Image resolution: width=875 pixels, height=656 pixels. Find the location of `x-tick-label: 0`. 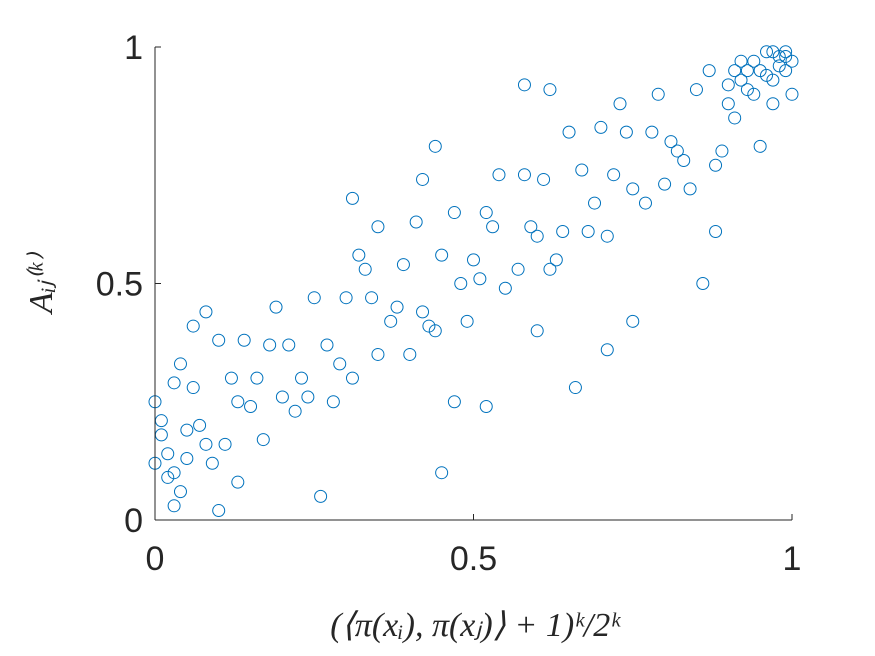

x-tick-label: 0 is located at coordinates (155, 559).